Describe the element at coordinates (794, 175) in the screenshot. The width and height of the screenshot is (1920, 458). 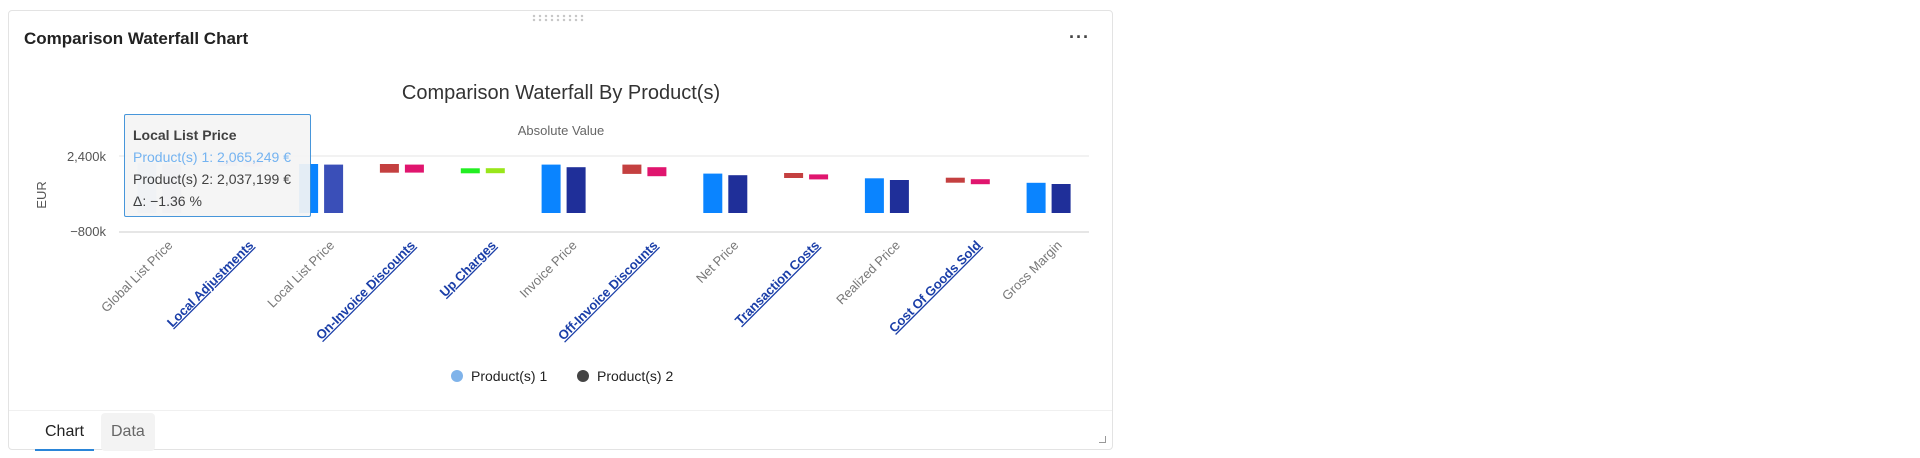
I see `bar-product-1-transaction-costs` at that location.